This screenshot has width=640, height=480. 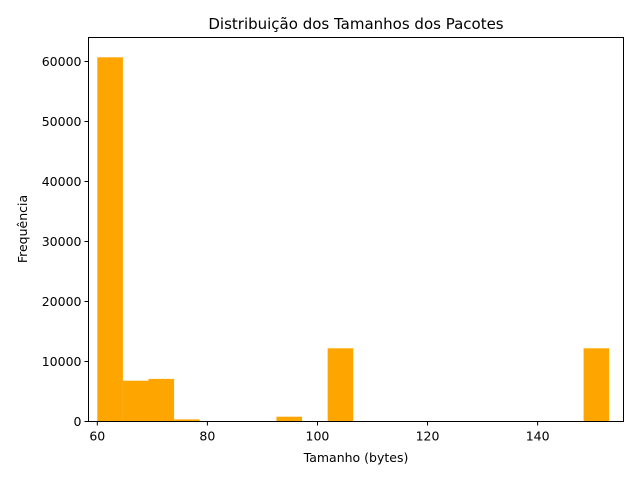 I want to click on y-tick-label: 0, so click(x=78, y=421).